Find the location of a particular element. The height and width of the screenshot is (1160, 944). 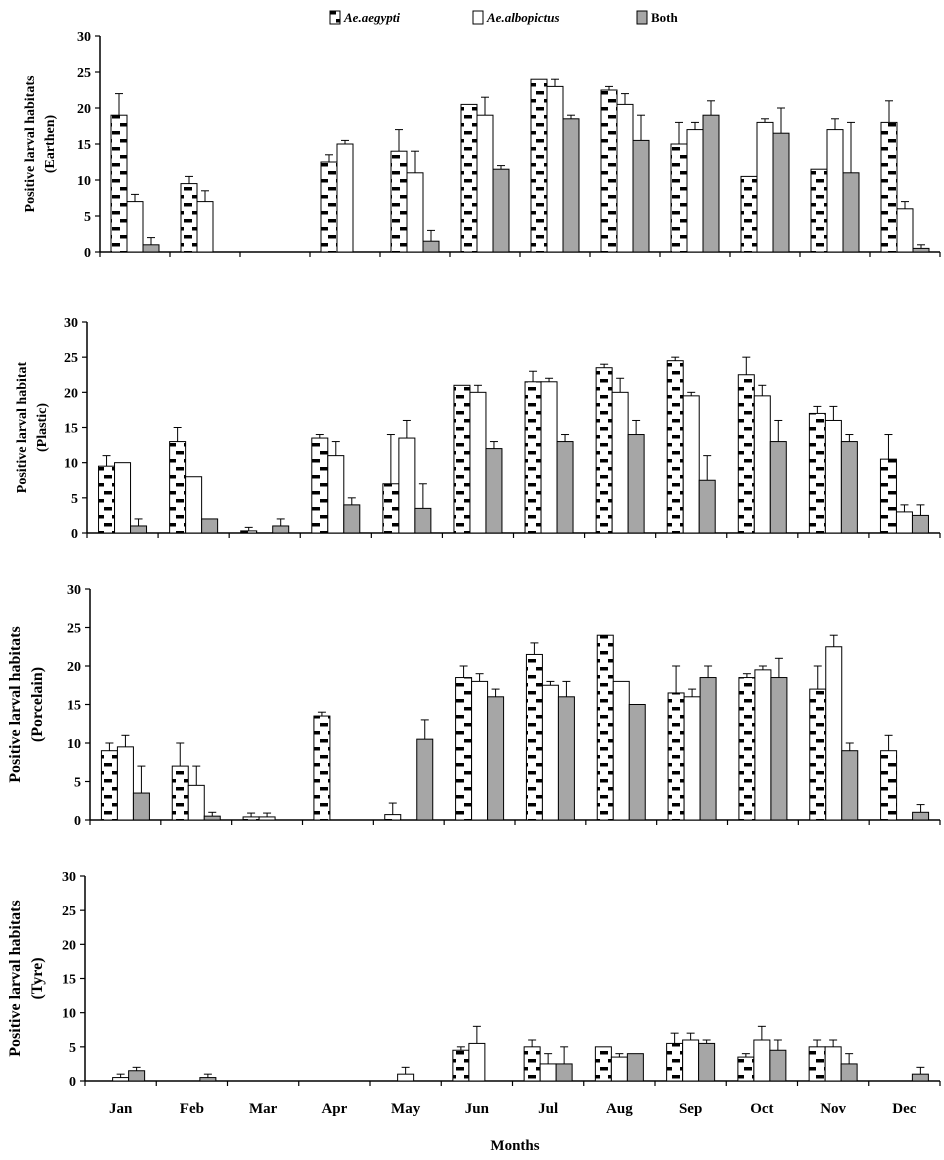

bar-gray-aug is located at coordinates (636, 484).